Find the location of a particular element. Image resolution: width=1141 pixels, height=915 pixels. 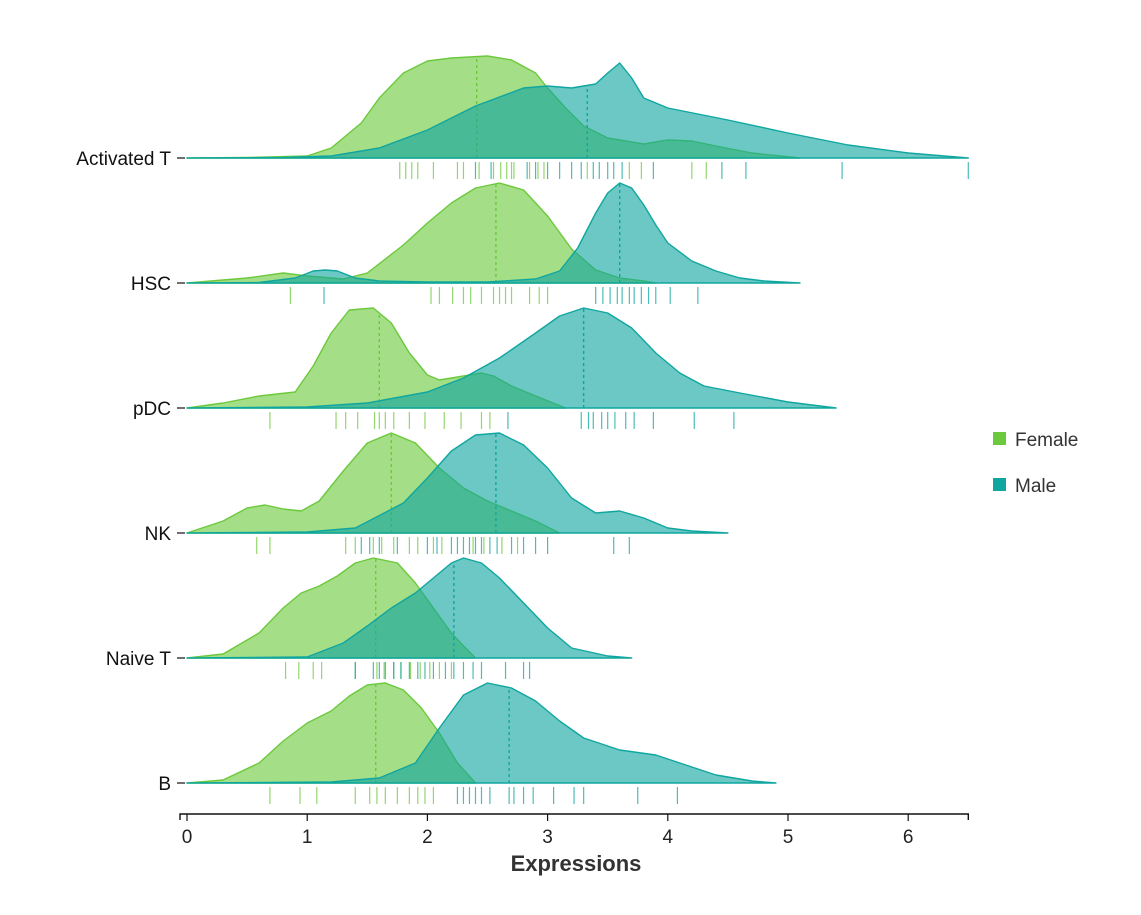

y-tick-label: Naive T is located at coordinates (139, 659).